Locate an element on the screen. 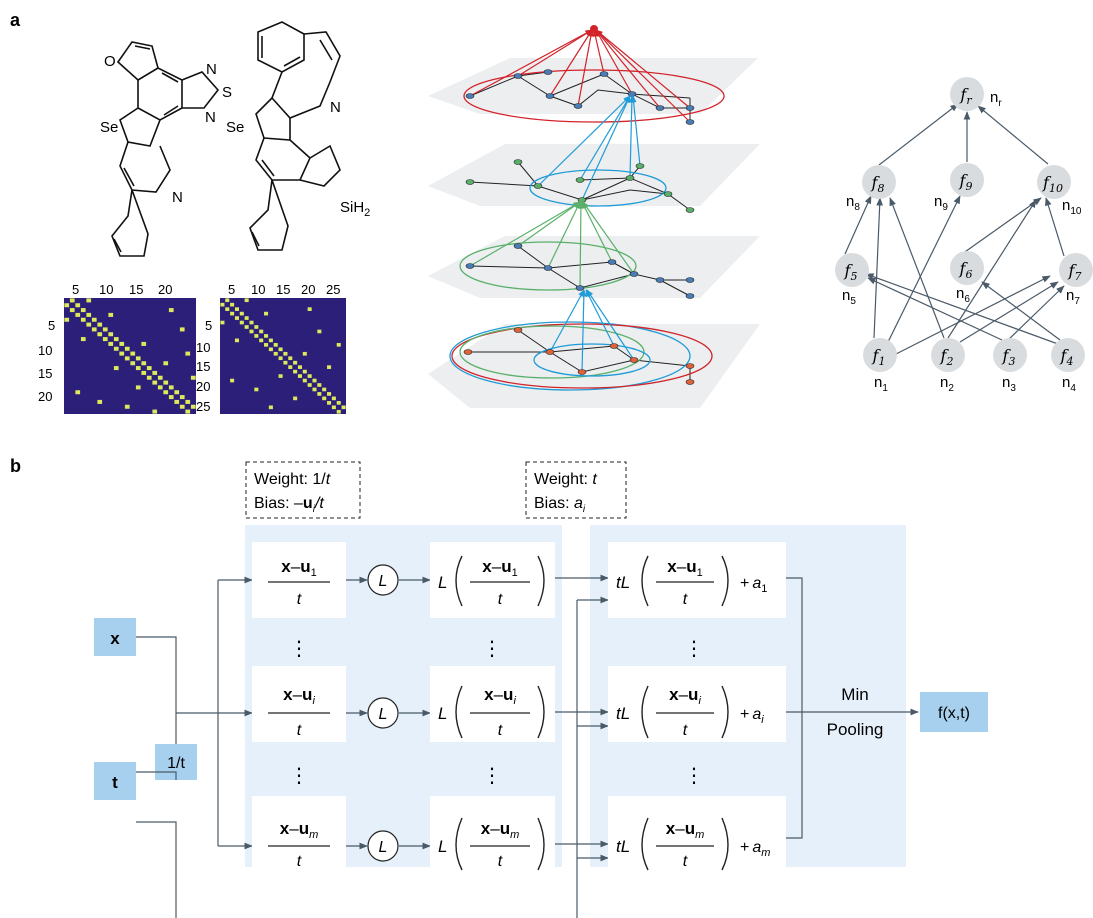 This screenshot has width=1093, height=918. tree-label-f6: f6 is located at coordinates (966, 270).